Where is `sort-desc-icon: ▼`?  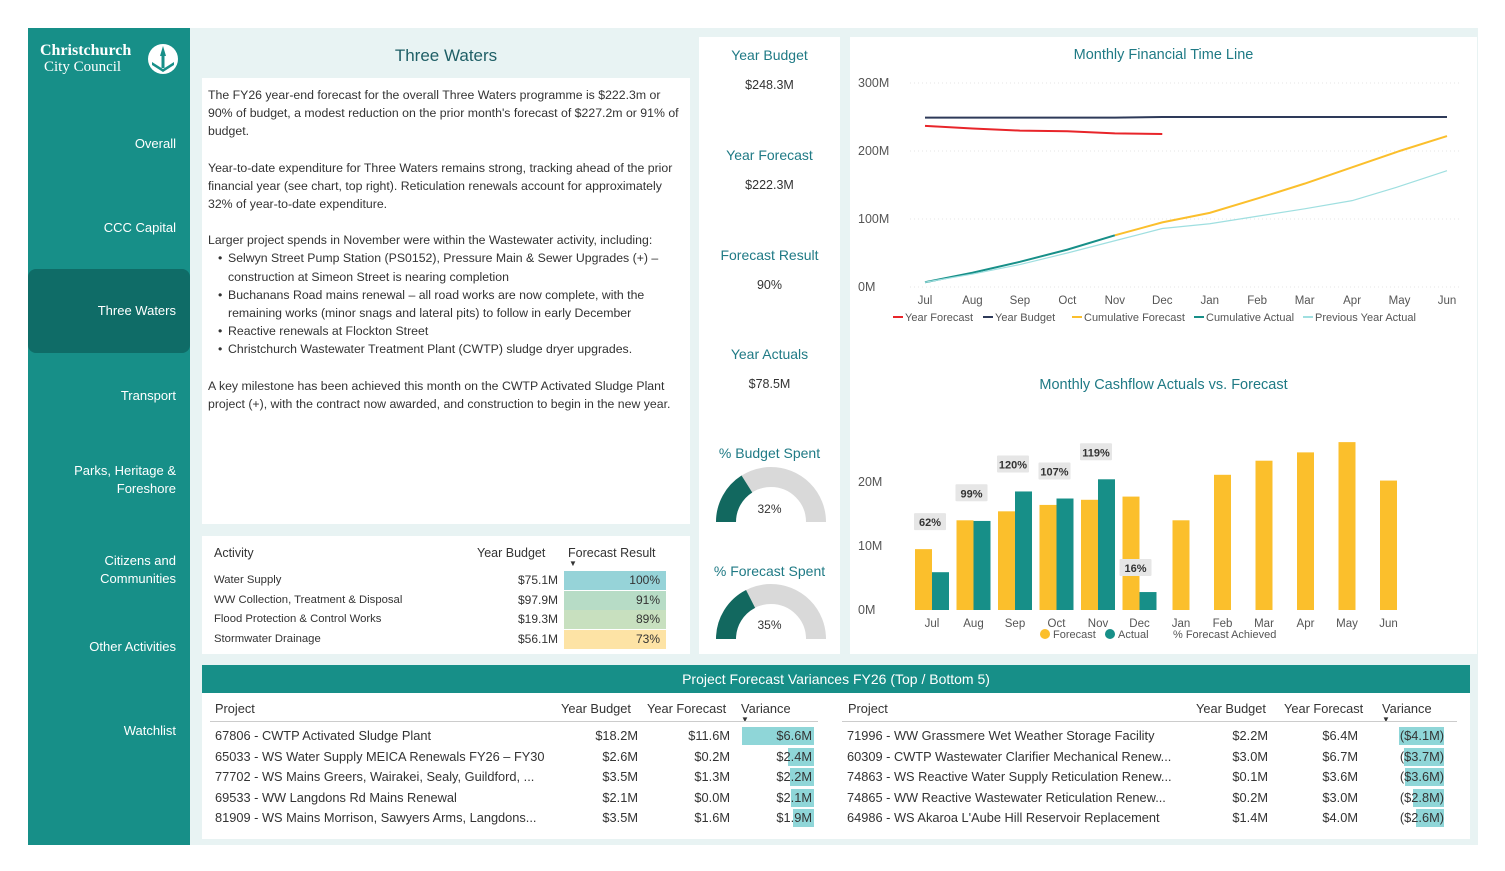
sort-desc-icon: ▼ is located at coordinates (573, 563).